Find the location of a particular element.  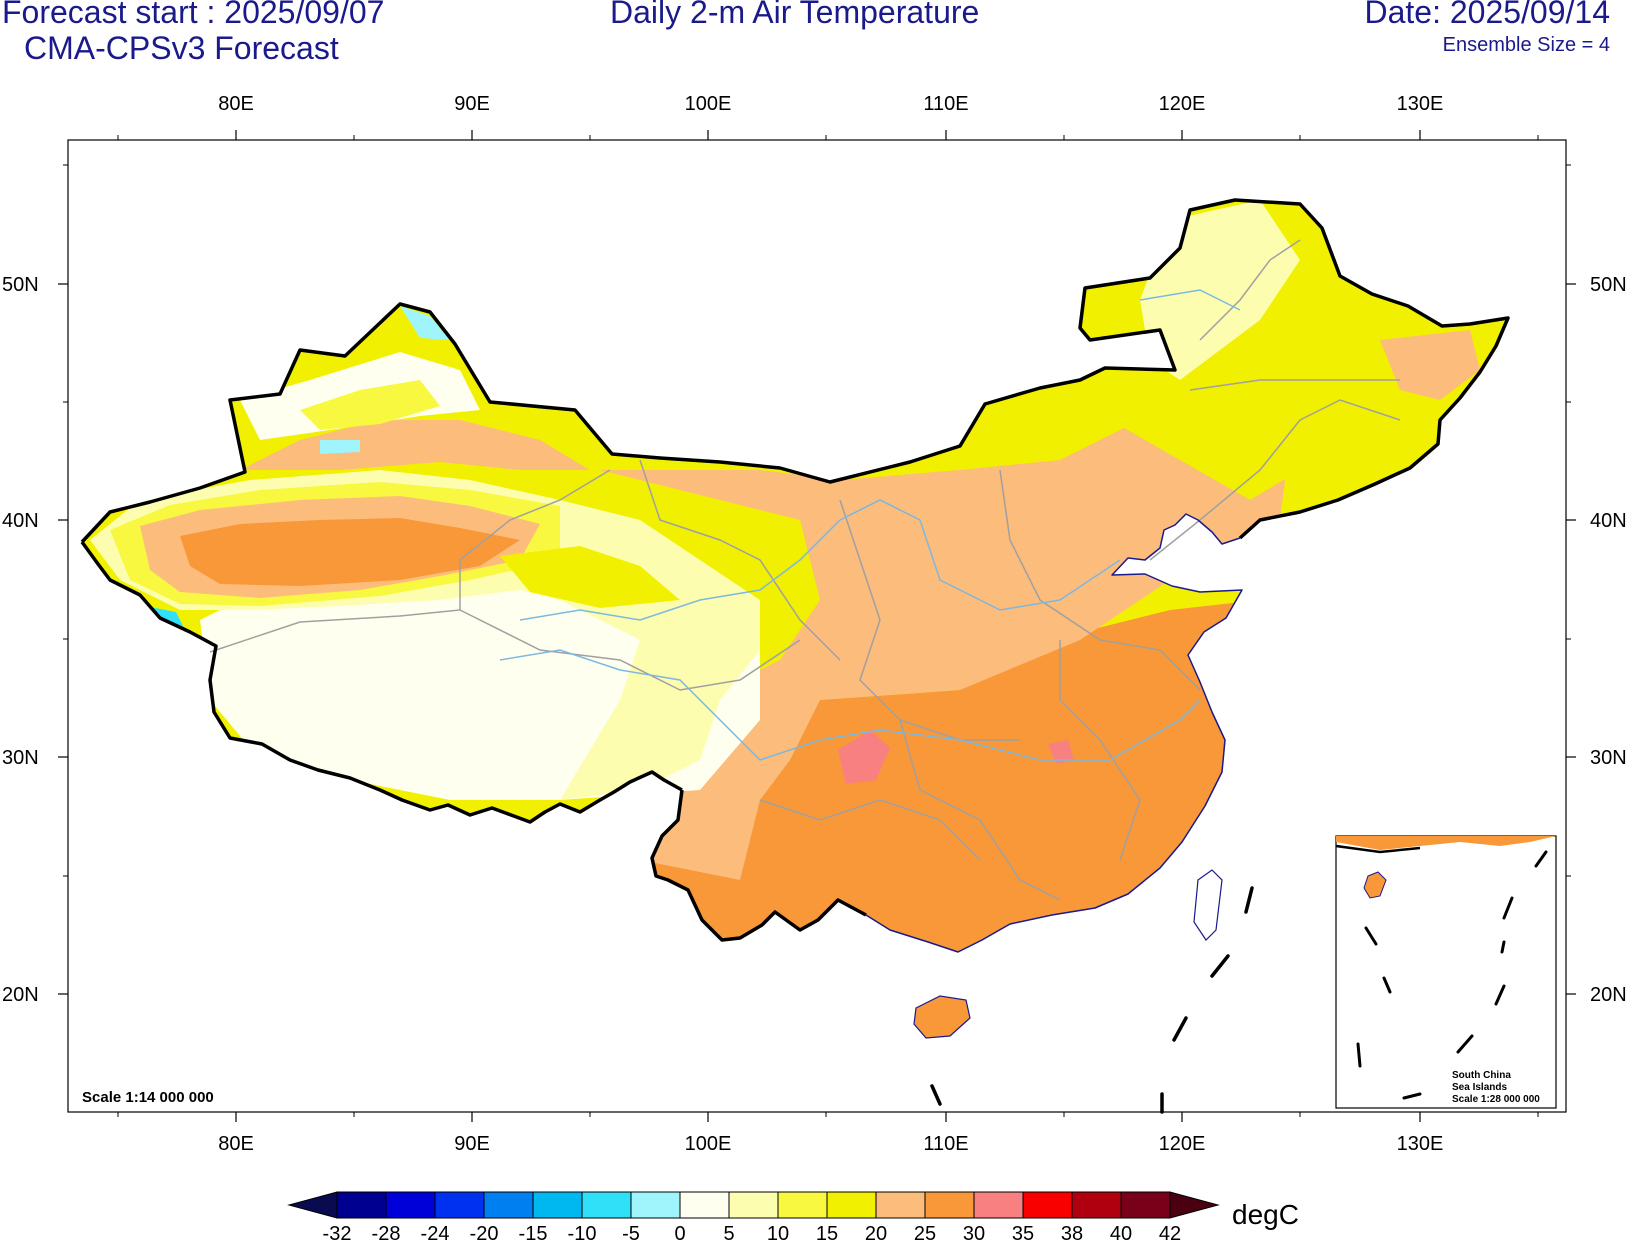

colorbar-label: -15 is located at coordinates (533, 1232).